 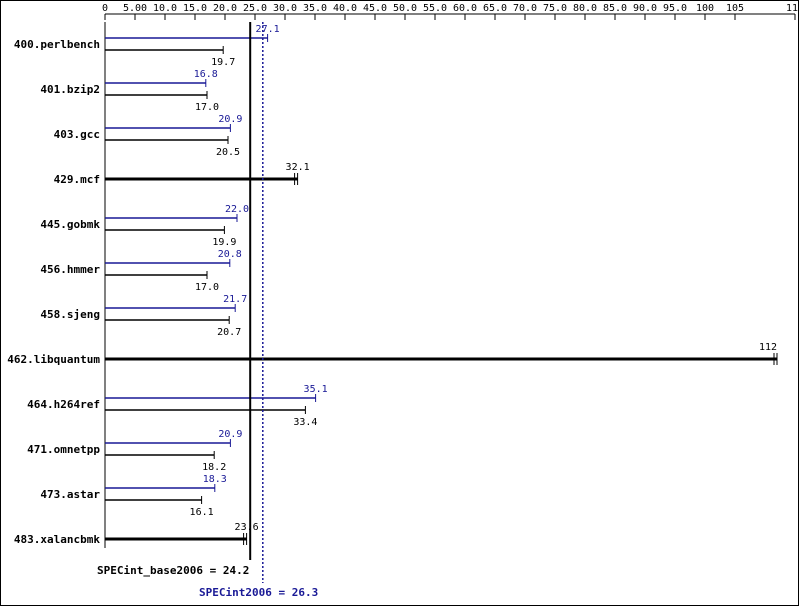 I want to click on category-label: 445.gobmk, so click(x=70, y=224).